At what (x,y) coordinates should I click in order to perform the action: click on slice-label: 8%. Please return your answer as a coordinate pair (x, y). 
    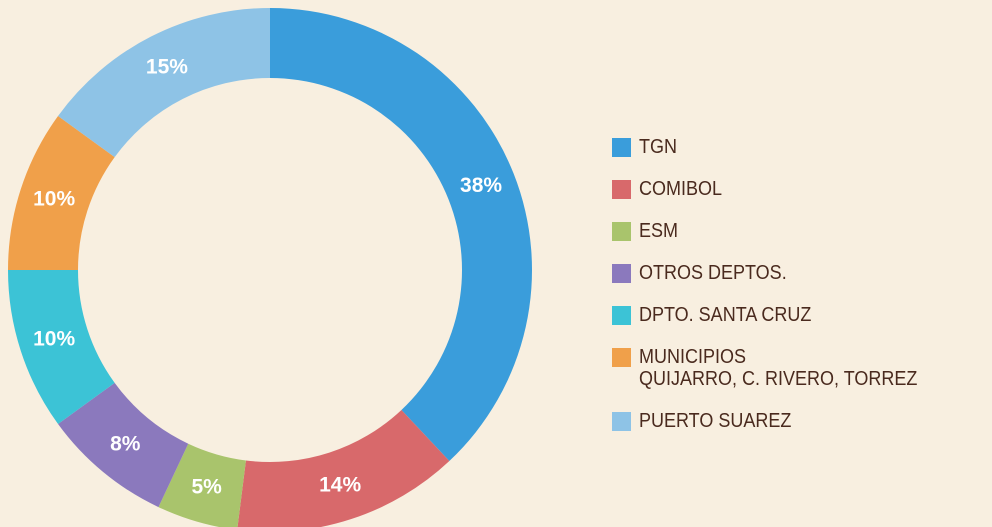
    Looking at the image, I should click on (125, 443).